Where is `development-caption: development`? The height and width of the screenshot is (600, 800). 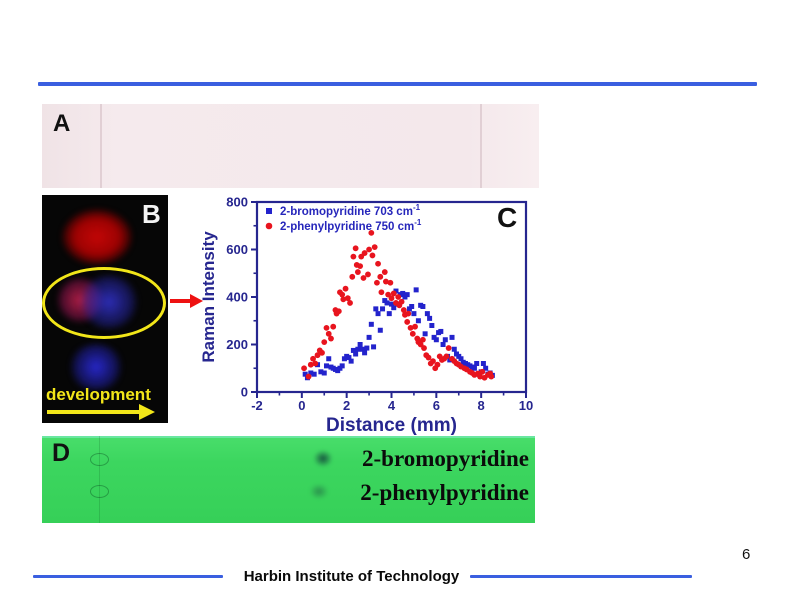
development-caption: development is located at coordinates (98, 394).